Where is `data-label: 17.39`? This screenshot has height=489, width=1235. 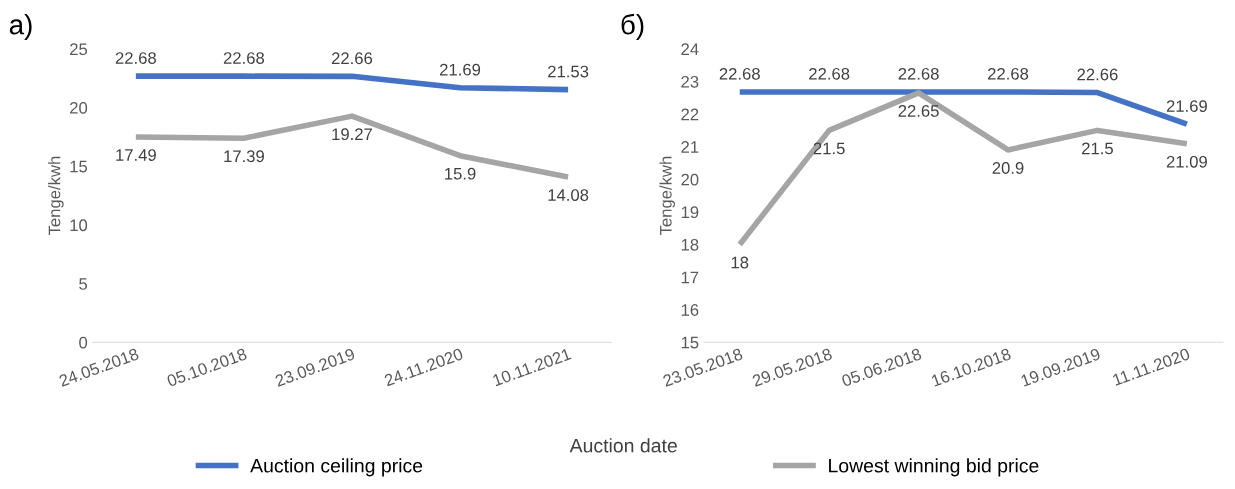
data-label: 17.39 is located at coordinates (244, 156).